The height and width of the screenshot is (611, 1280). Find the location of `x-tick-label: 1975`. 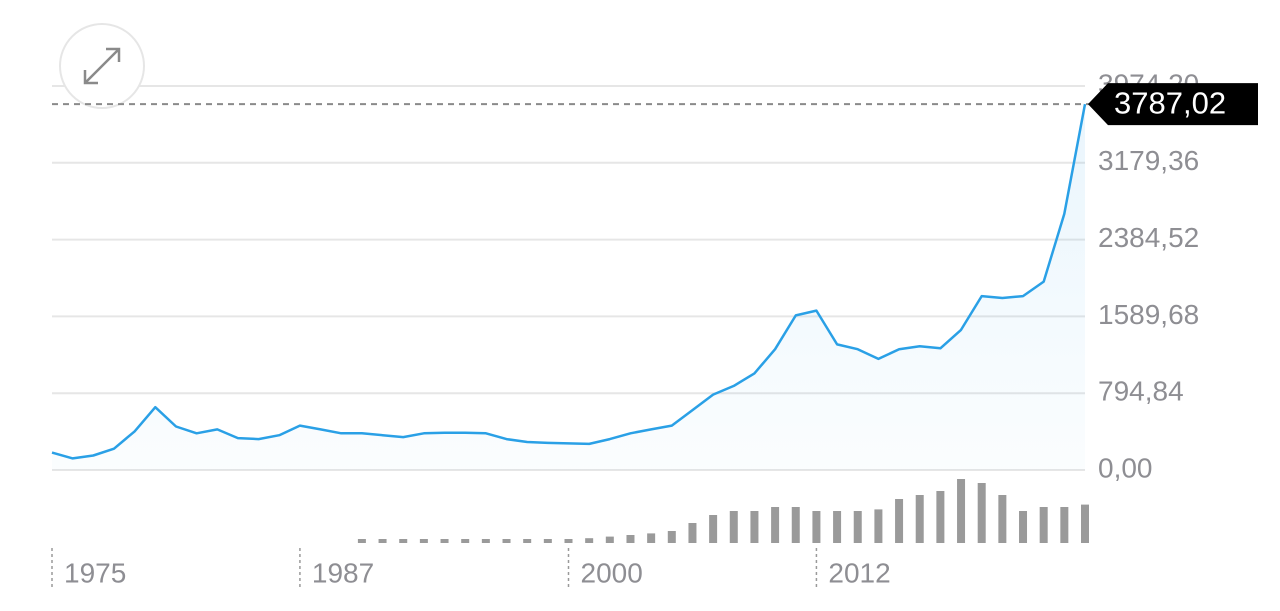

x-tick-label: 1975 is located at coordinates (95, 572).